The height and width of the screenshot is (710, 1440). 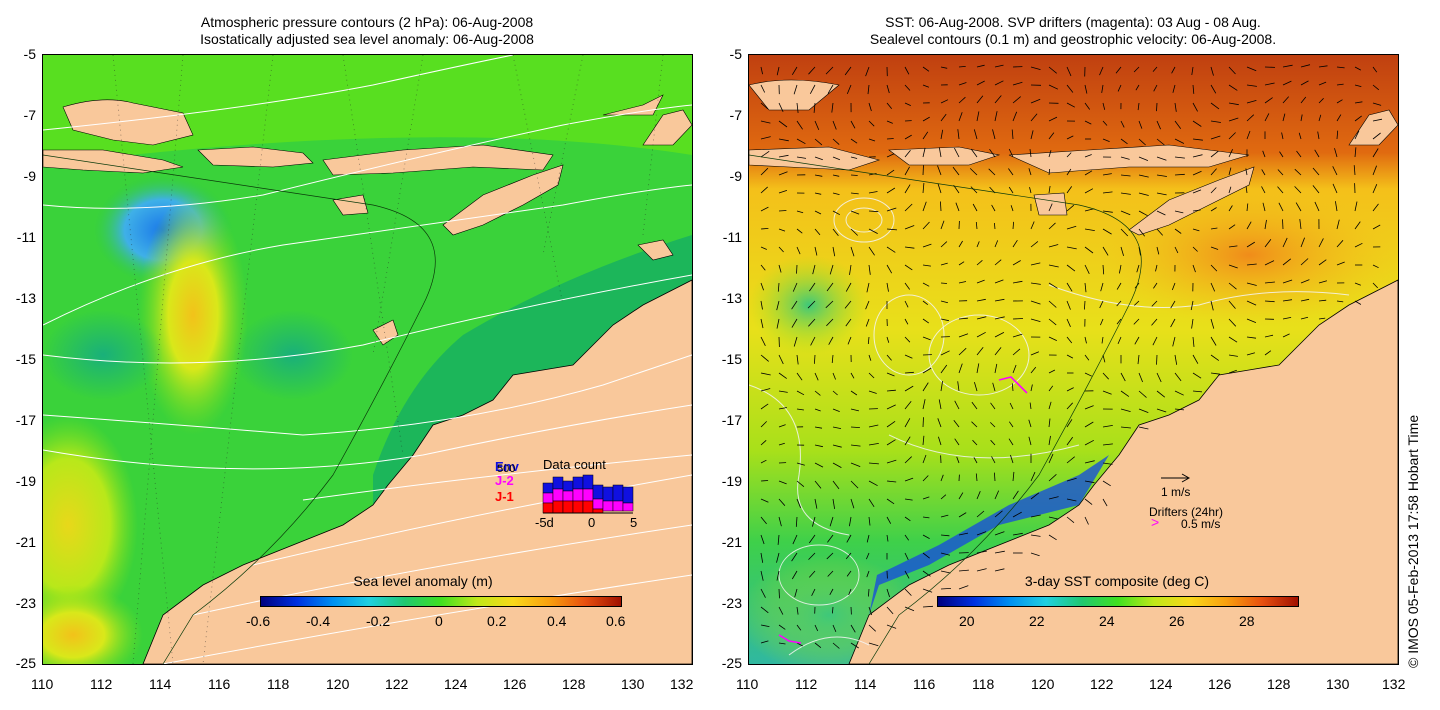 What do you see at coordinates (1107, 621) in the screenshot?
I see `right-colorbar-label-2: 24` at bounding box center [1107, 621].